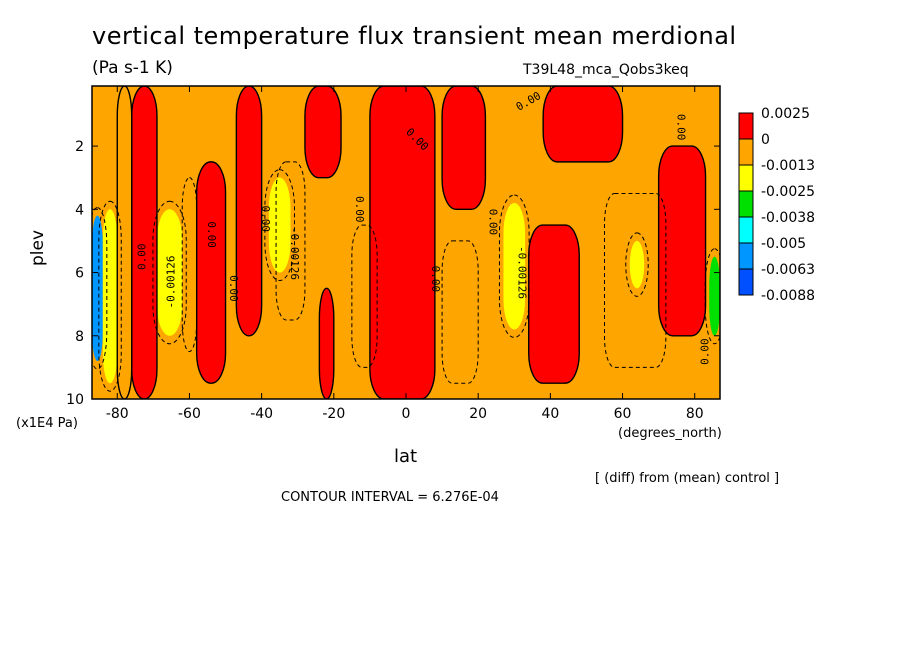 The image size is (904, 654). Describe the element at coordinates (189, 414) in the screenshot. I see `x-tick-label: -60` at that location.